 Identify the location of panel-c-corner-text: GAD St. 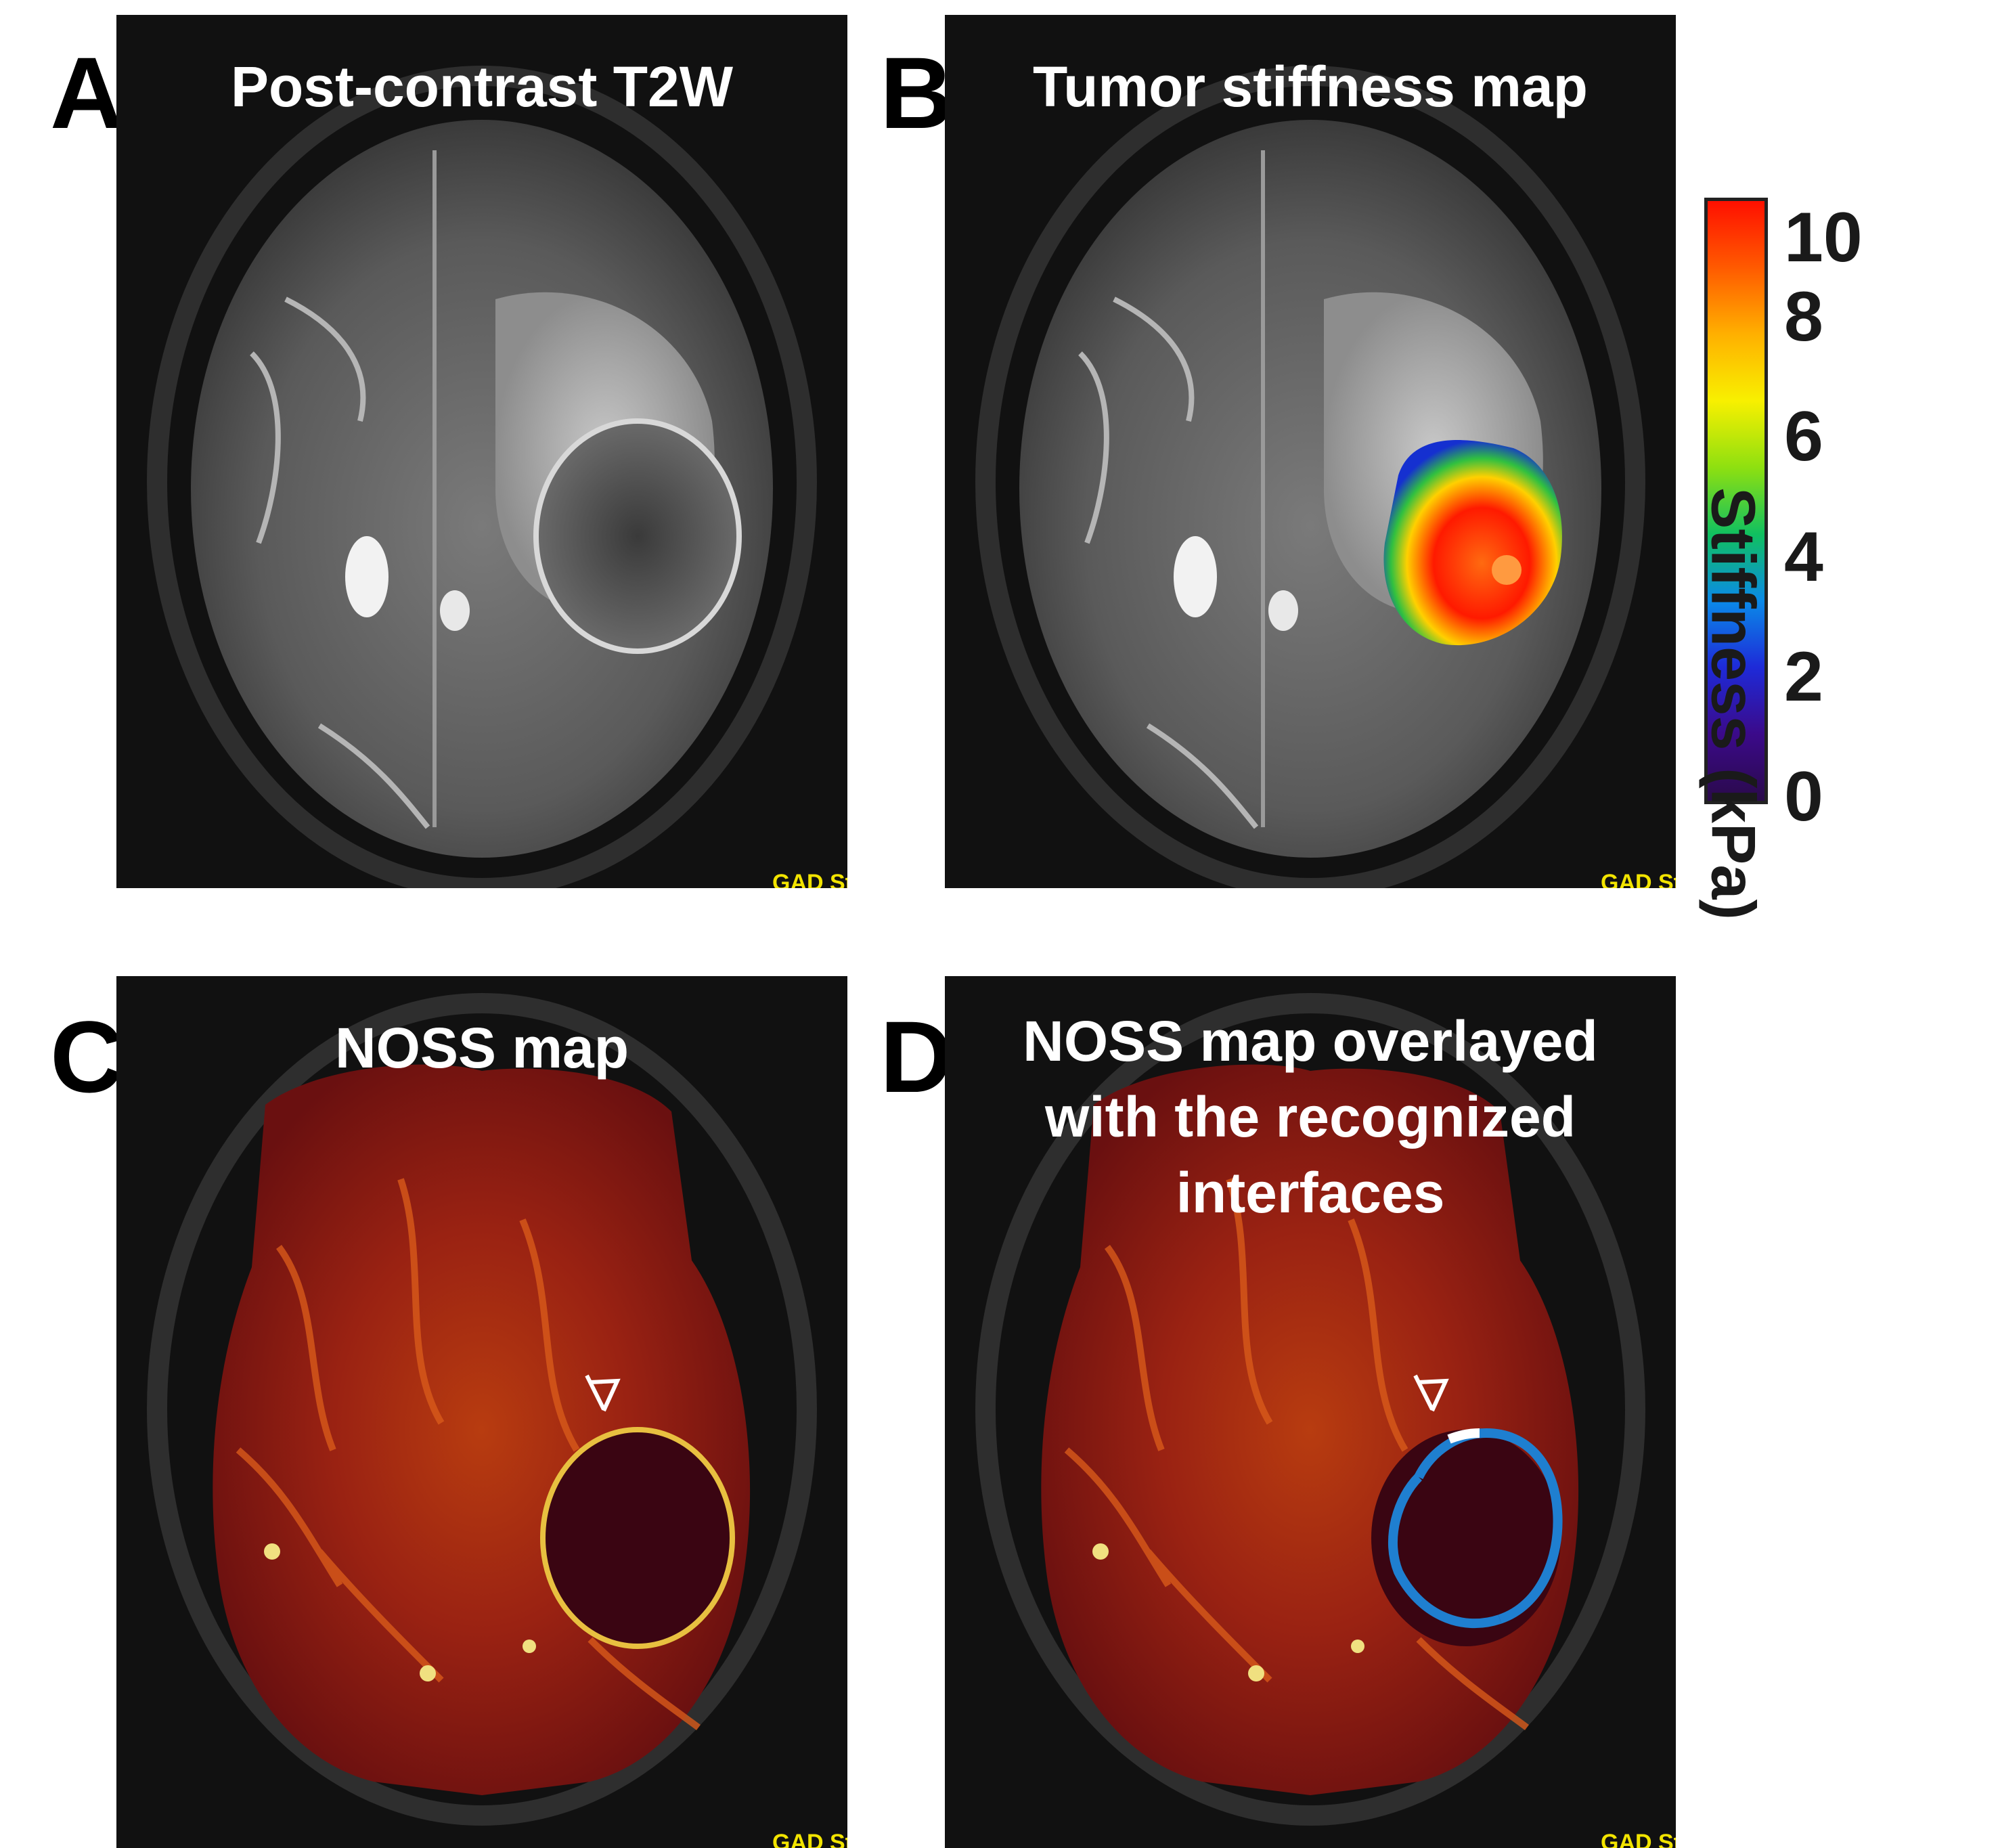
(809, 1839).